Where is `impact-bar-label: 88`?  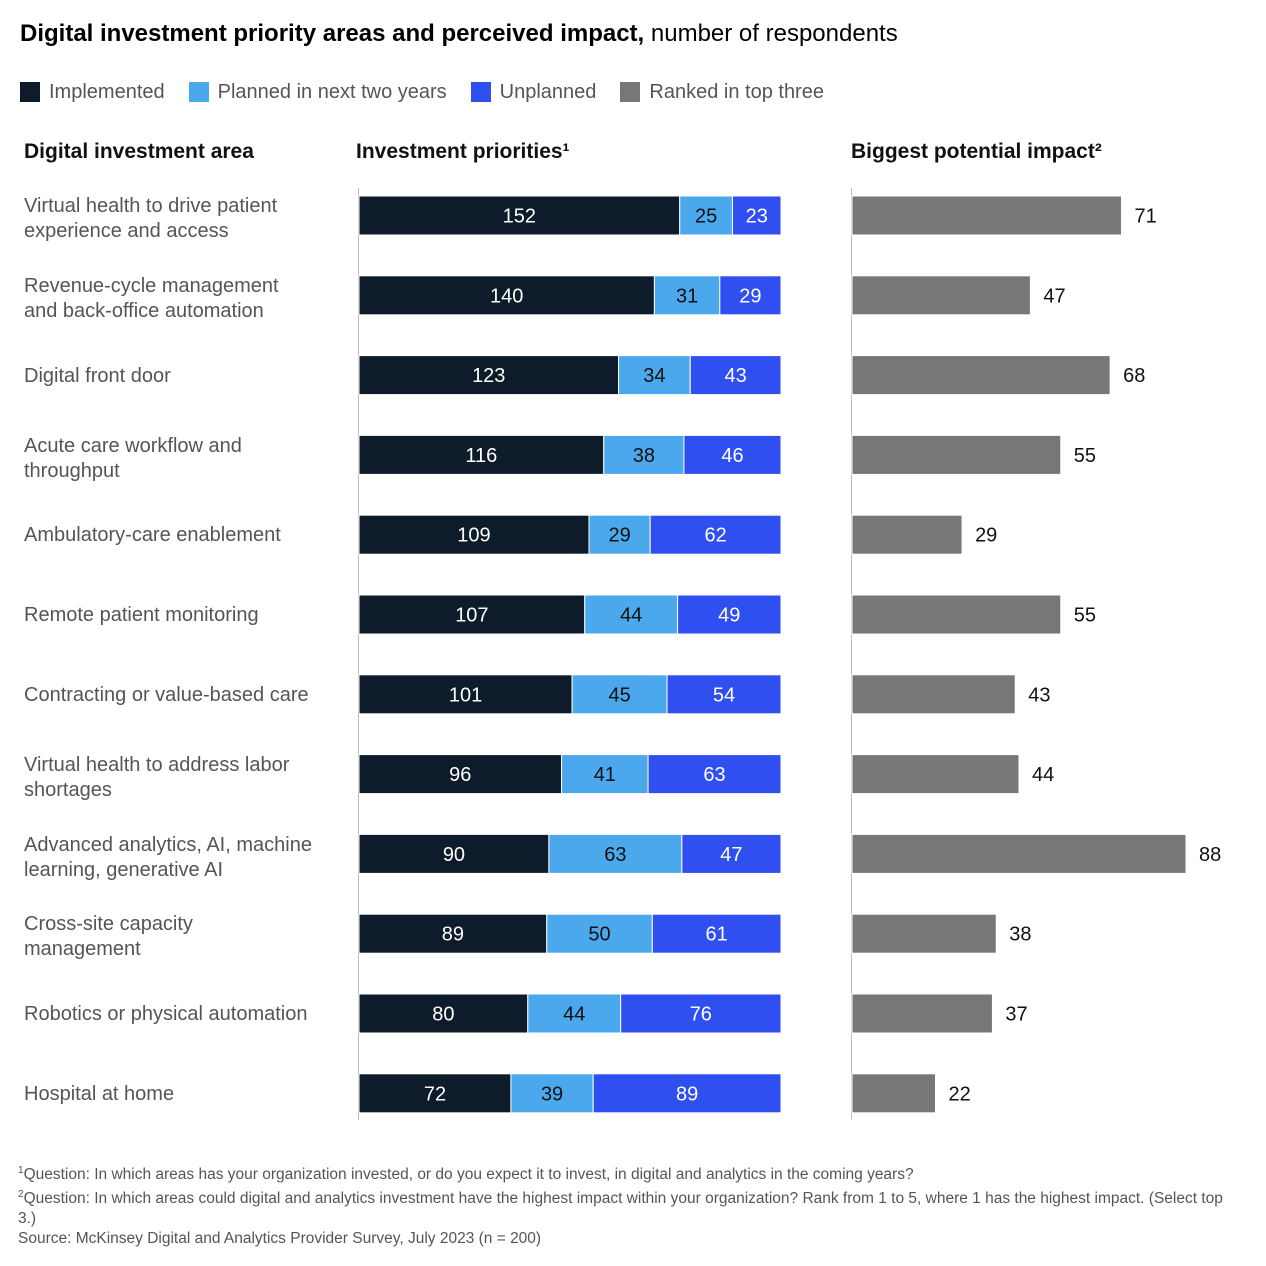 impact-bar-label: 88 is located at coordinates (1210, 855).